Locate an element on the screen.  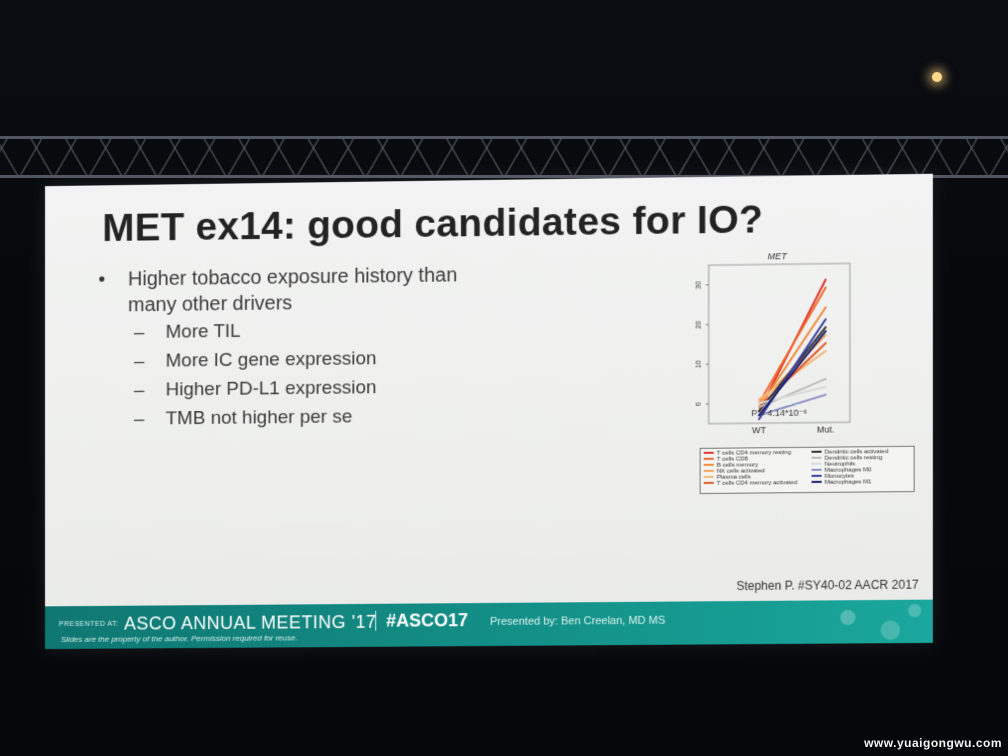
y-tick-label: 10 is located at coordinates (699, 364).